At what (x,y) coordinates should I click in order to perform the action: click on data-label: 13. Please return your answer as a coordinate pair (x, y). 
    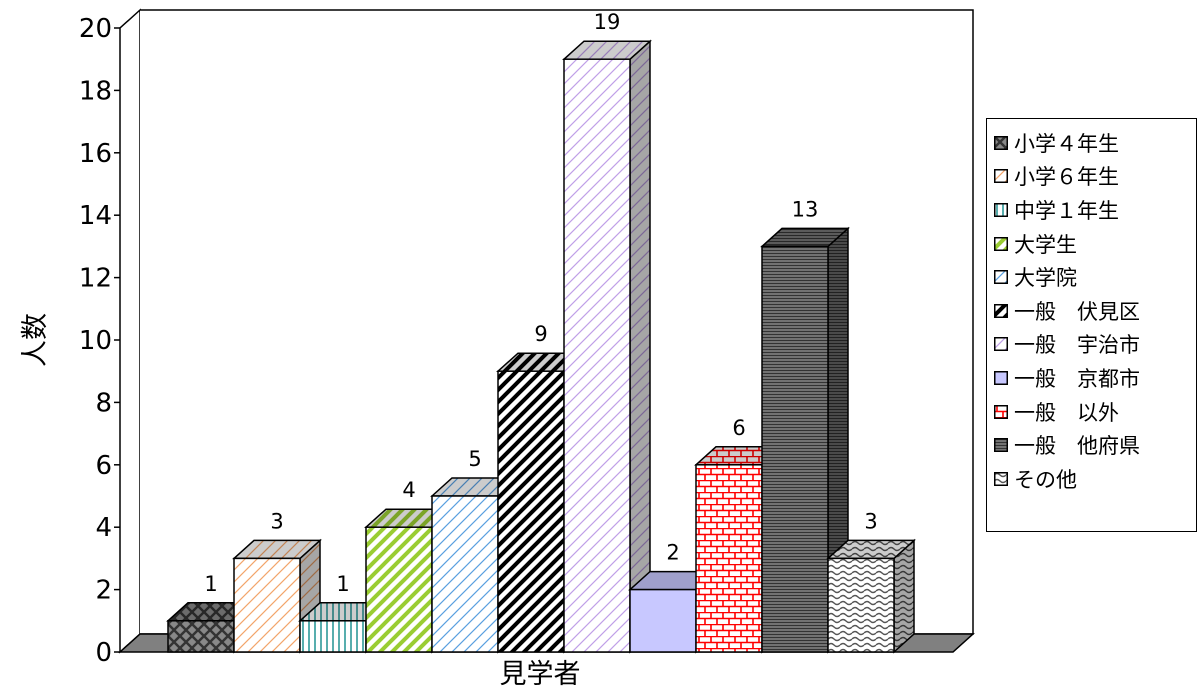
    Looking at the image, I should click on (805, 209).